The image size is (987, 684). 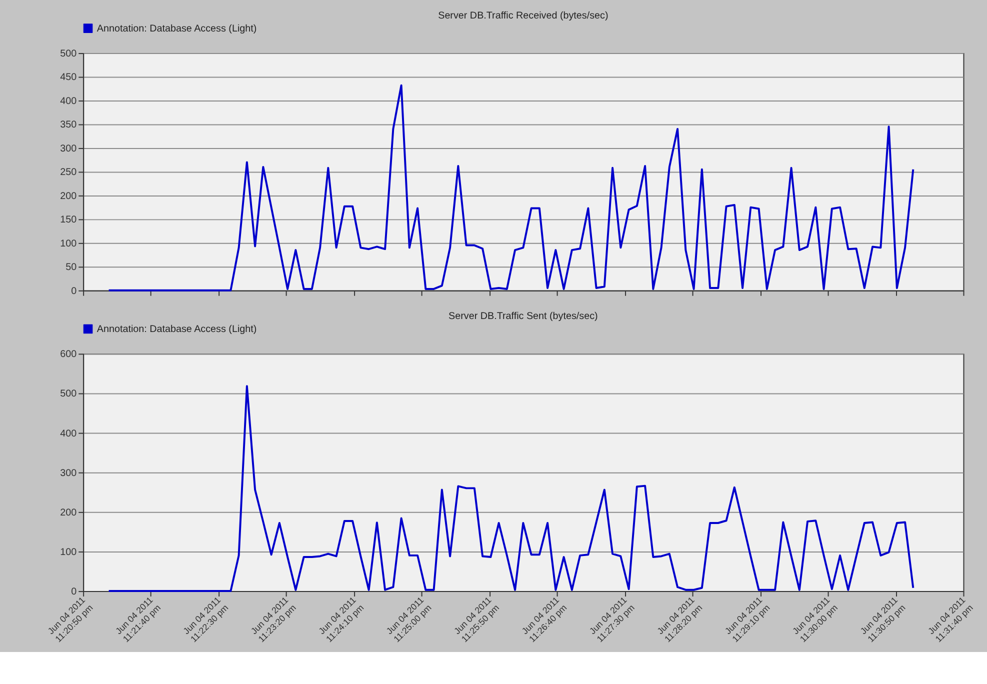 What do you see at coordinates (69, 172) in the screenshot?
I see `y-tick-label: 250` at bounding box center [69, 172].